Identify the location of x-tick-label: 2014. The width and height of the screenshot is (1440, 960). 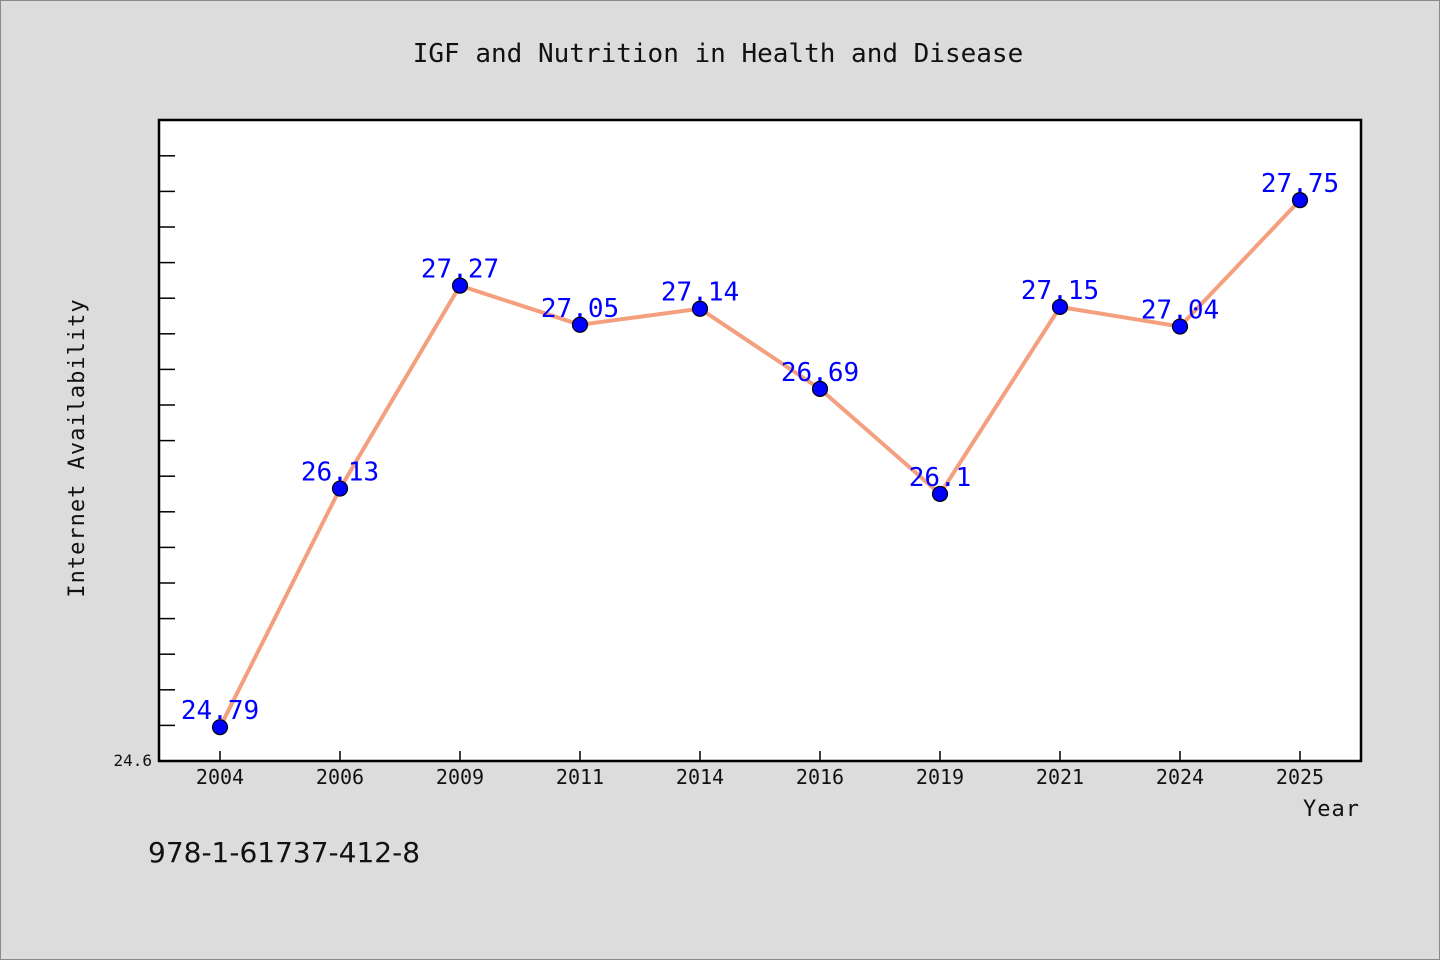
(700, 777).